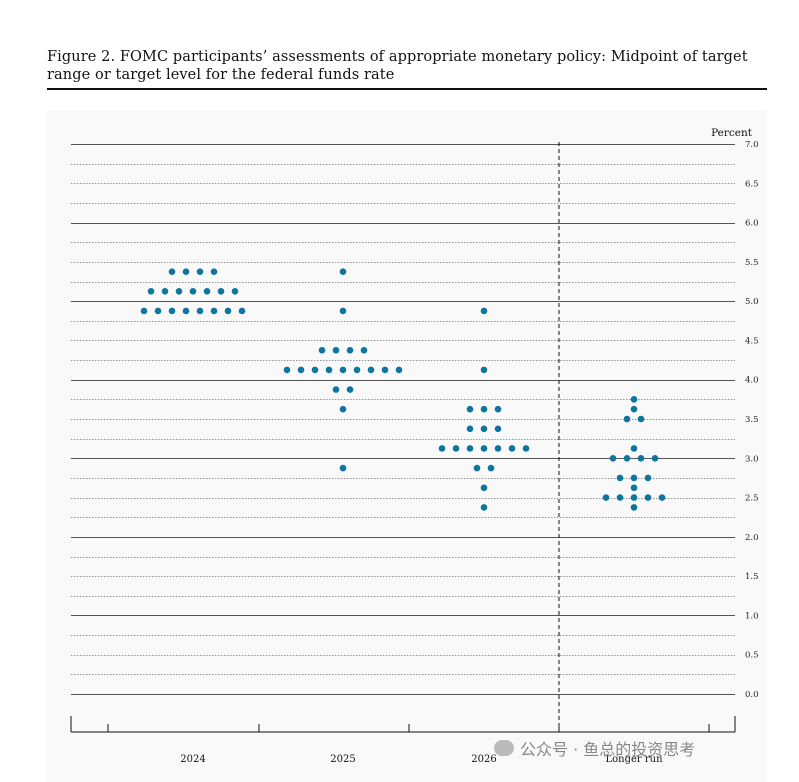 The height and width of the screenshot is (782, 799). Describe the element at coordinates (483, 759) in the screenshot. I see `x-tick-label: 2026` at that location.